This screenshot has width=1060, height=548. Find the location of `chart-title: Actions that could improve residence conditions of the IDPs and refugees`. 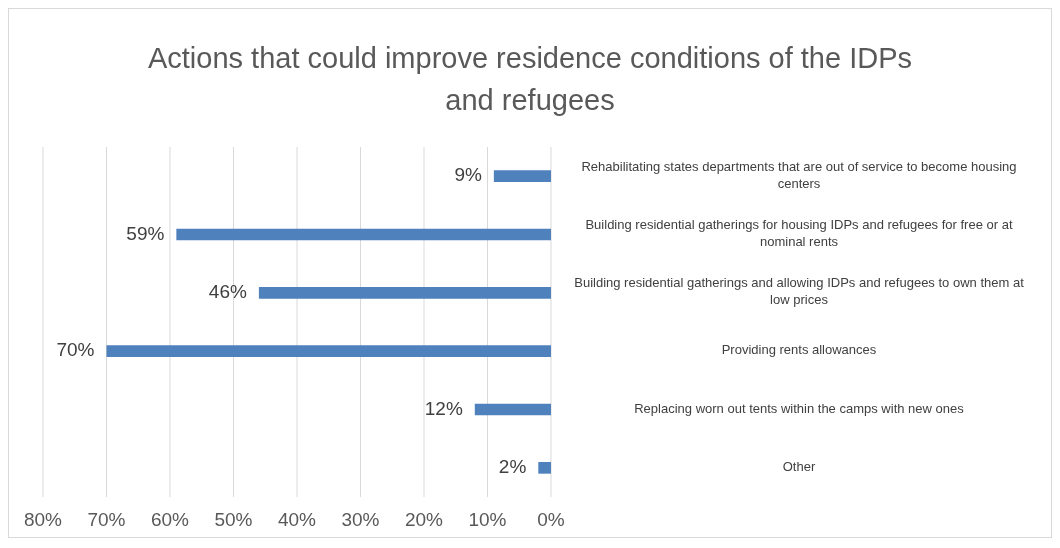

chart-title: Actions that could improve residence conditions of the IDPs and refugees is located at coordinates (530, 79).